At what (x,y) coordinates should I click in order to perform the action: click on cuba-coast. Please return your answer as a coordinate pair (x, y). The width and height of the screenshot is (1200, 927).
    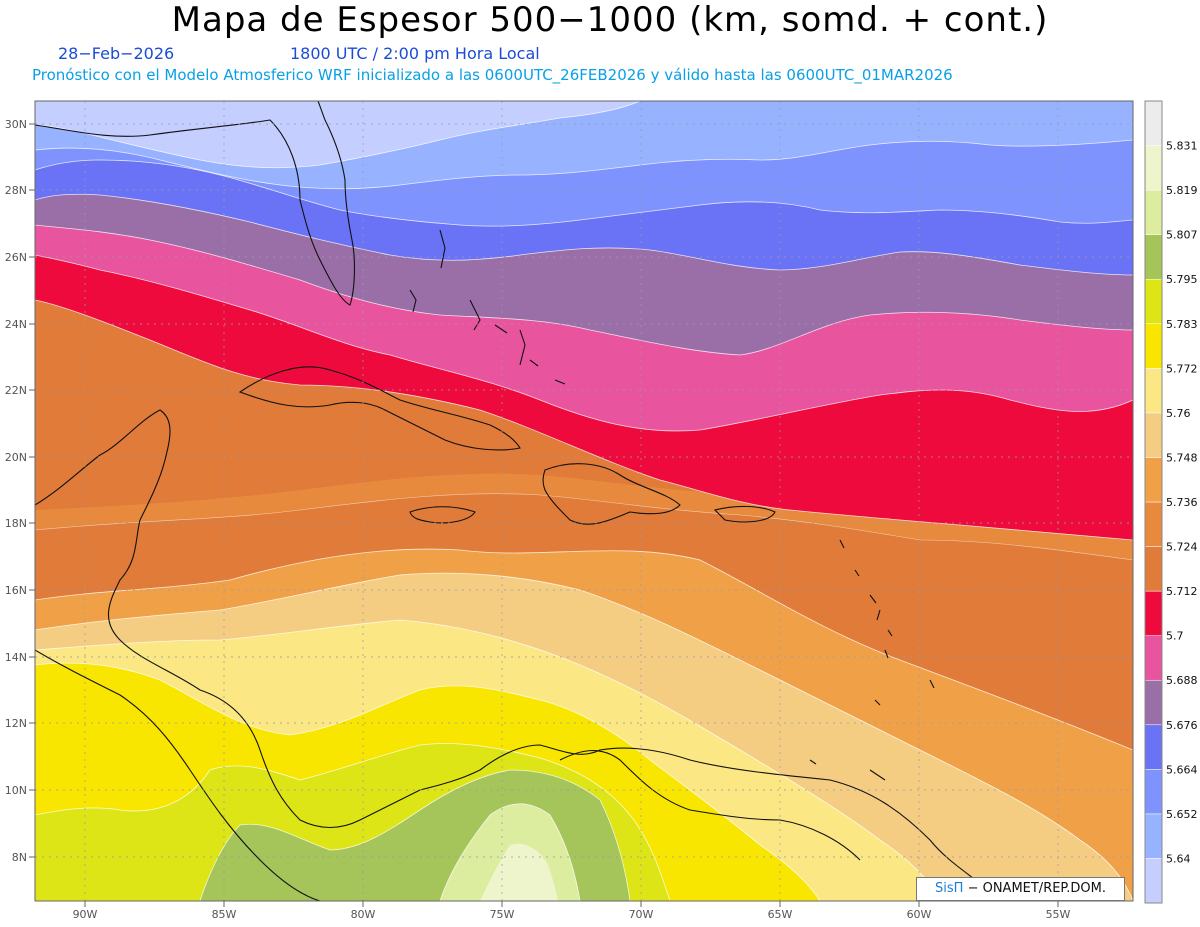
    Looking at the image, I should click on (379, 408).